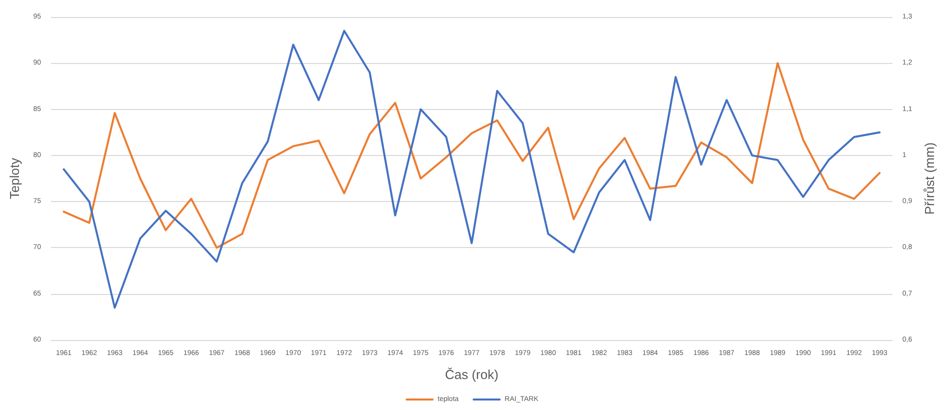  Describe the element at coordinates (929, 178) in the screenshot. I see `y2-axis-title: Přírůst (mm)` at that location.